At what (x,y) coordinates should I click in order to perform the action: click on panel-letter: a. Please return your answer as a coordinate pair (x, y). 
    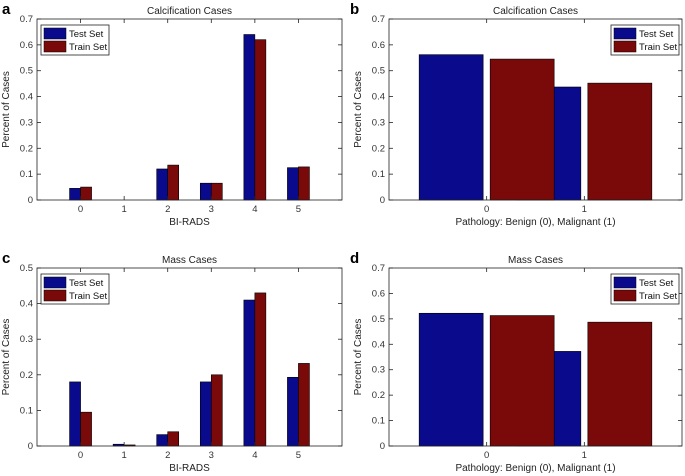
    Looking at the image, I should click on (6, 9).